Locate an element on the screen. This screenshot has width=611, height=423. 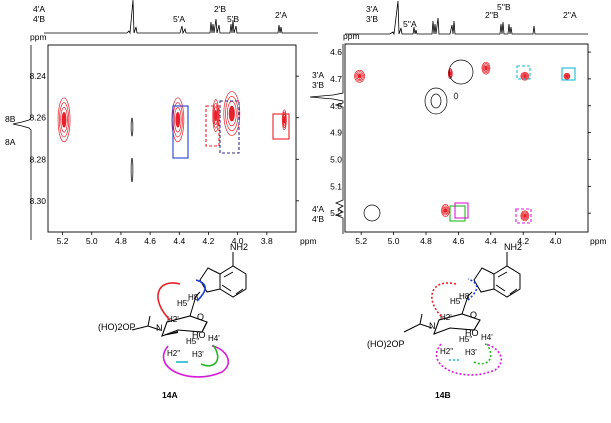
left-box-red is located at coordinates (281, 126).